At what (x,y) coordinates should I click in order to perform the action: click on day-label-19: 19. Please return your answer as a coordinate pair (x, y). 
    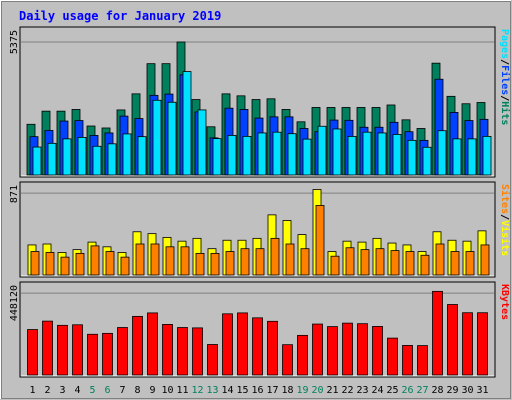
    Looking at the image, I should click on (302, 390).